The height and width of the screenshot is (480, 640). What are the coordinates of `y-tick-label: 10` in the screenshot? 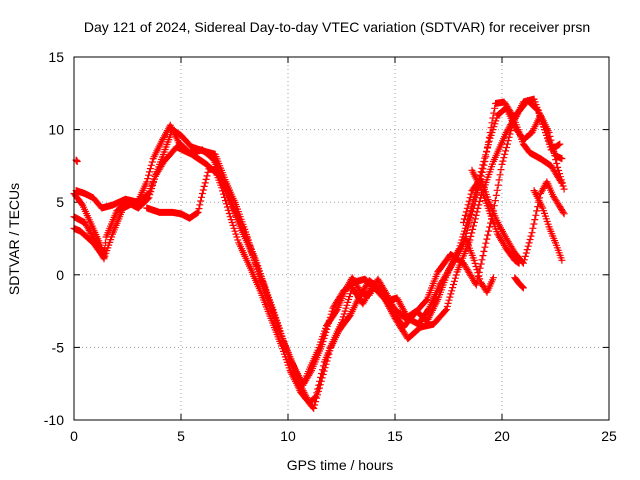 It's located at (56, 130).